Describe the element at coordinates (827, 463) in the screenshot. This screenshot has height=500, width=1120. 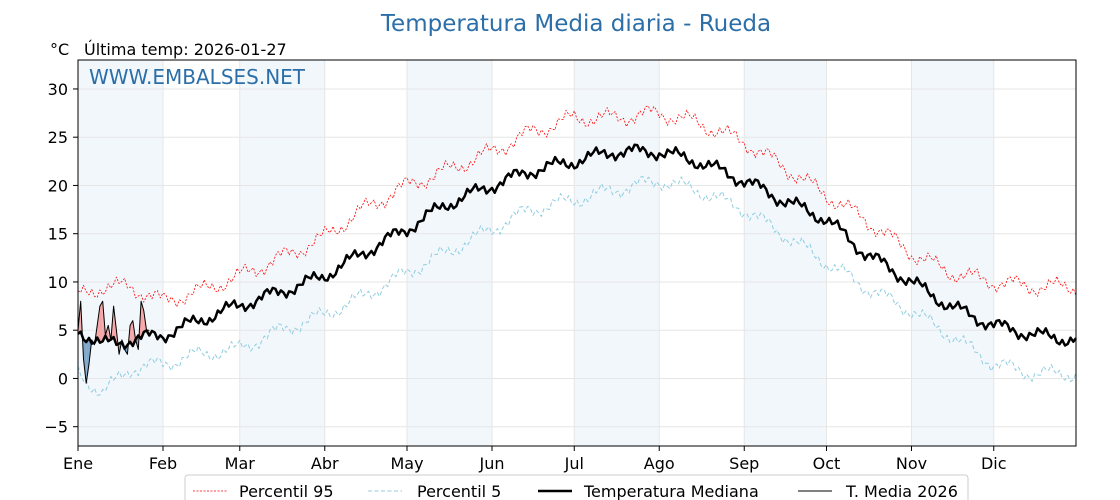
I see `x-tick-label: Oct` at that location.